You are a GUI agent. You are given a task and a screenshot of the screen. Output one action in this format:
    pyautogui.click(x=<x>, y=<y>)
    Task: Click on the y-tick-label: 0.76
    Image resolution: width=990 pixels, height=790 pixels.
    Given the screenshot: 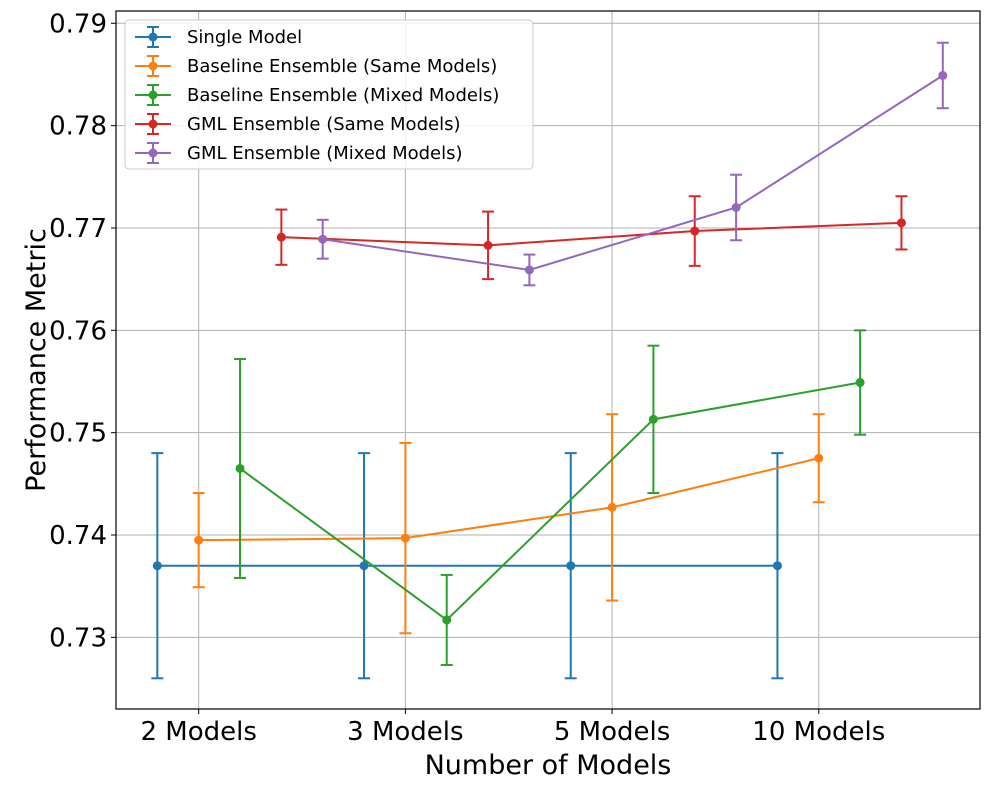 What is the action you would take?
    pyautogui.click(x=78, y=331)
    